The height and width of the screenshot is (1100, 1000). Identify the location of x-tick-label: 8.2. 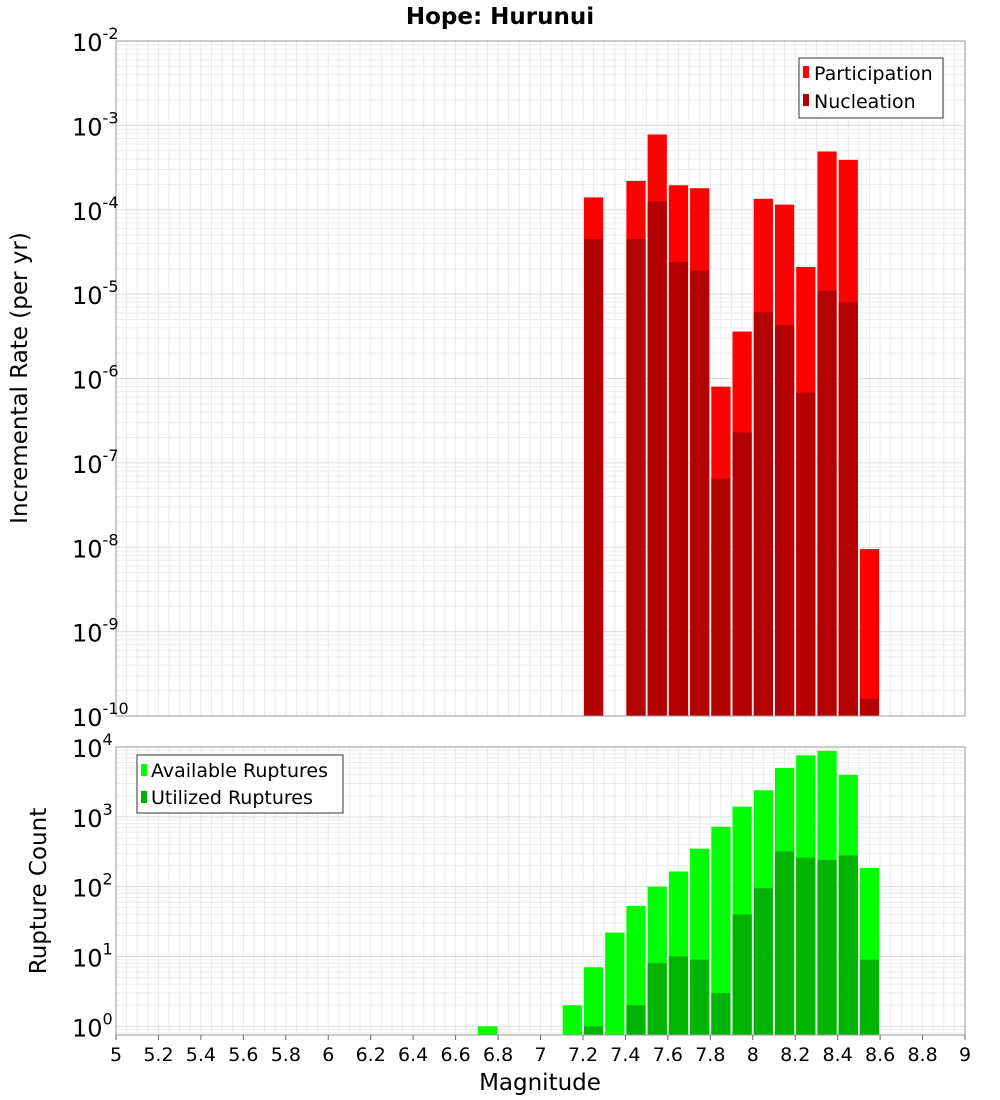
(795, 1055).